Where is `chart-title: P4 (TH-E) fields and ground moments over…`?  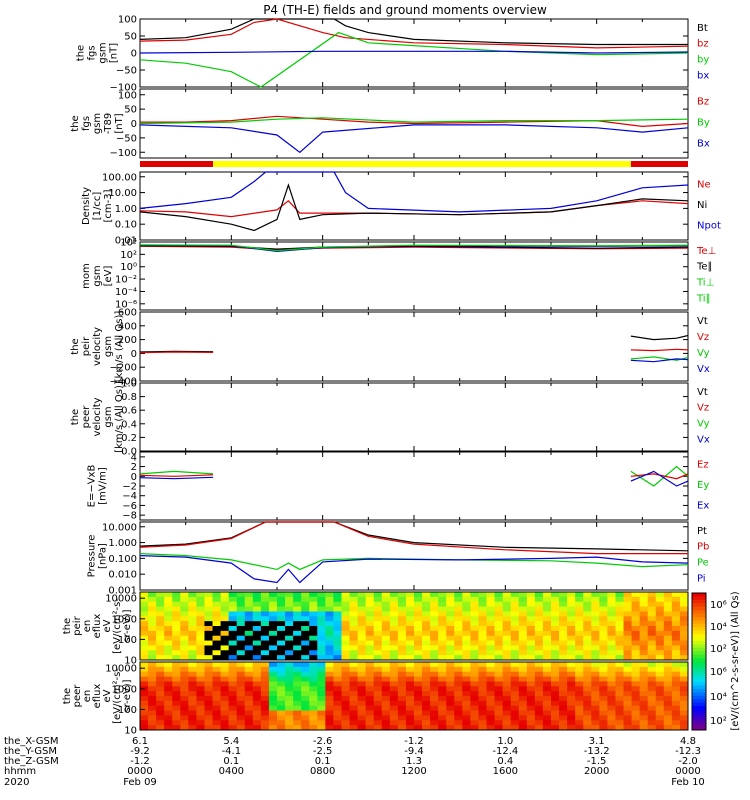 chart-title: P4 (TH-E) fields and ground moments over… is located at coordinates (405, 10).